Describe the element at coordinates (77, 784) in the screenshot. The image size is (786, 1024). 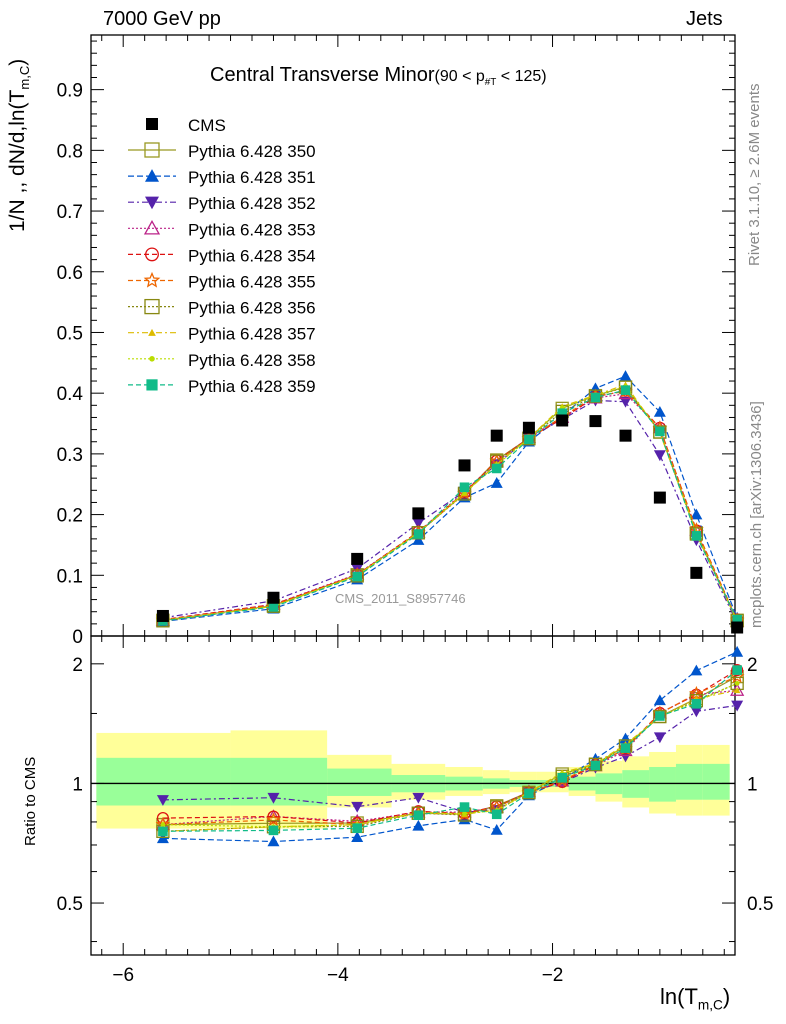
I see `ratio-tick-label-left: 1` at that location.